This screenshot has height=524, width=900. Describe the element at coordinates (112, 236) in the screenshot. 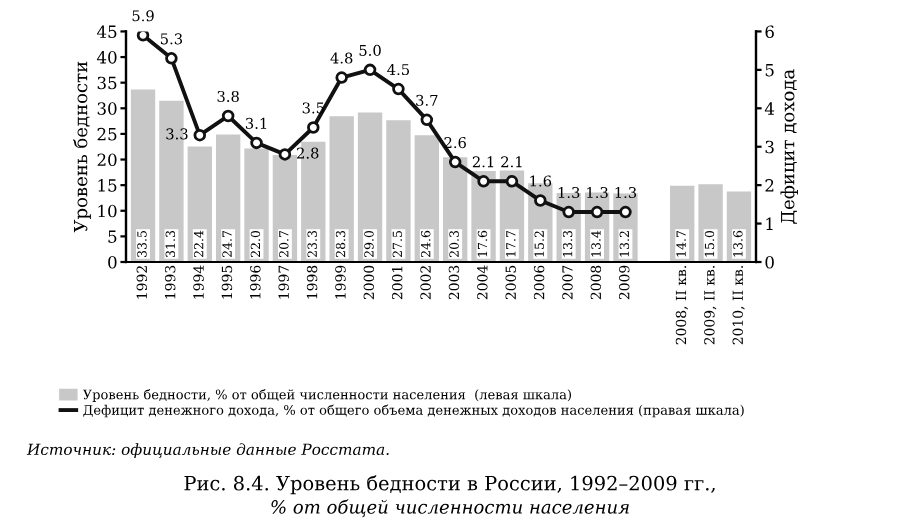

I see `y-tick-label: 5` at that location.